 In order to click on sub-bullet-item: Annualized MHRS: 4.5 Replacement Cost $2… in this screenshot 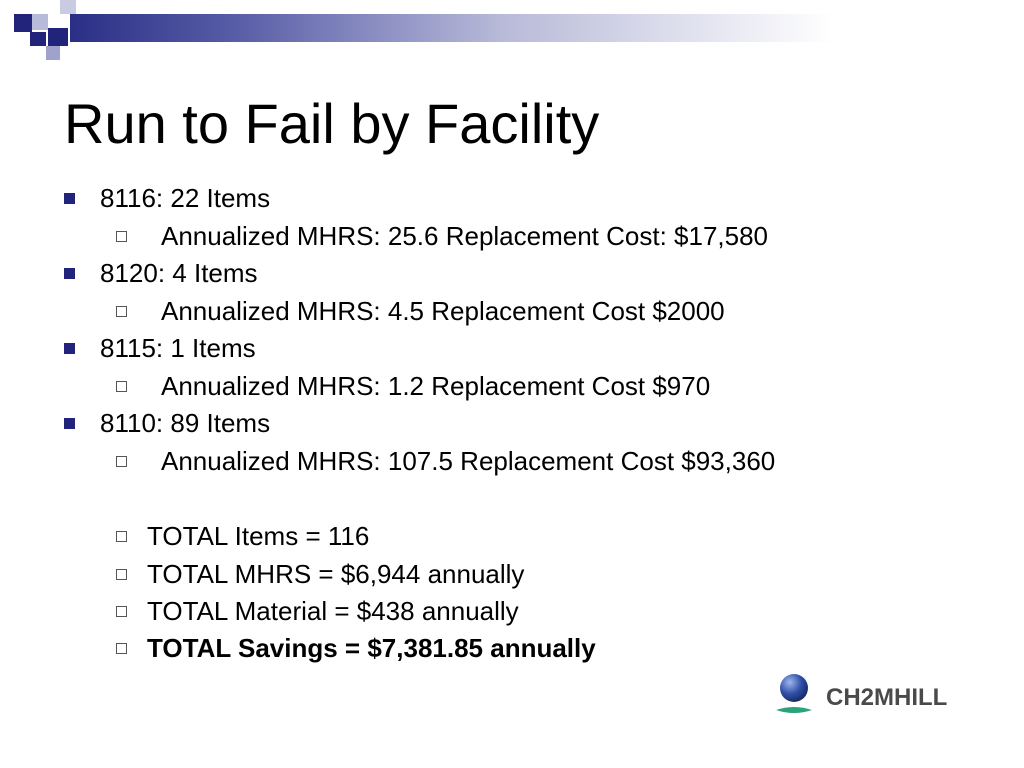, I will do `click(420, 311)`.